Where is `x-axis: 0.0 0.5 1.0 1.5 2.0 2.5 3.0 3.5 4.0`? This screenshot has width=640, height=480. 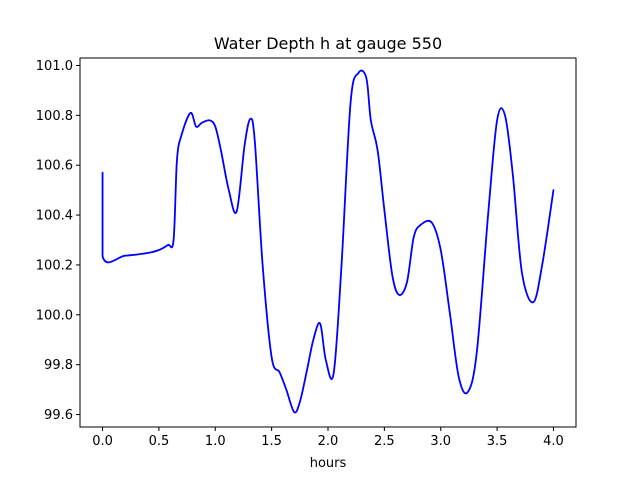 x-axis: 0.0 0.5 1.0 1.5 2.0 2.5 3.0 3.5 4.0 is located at coordinates (328, 438).